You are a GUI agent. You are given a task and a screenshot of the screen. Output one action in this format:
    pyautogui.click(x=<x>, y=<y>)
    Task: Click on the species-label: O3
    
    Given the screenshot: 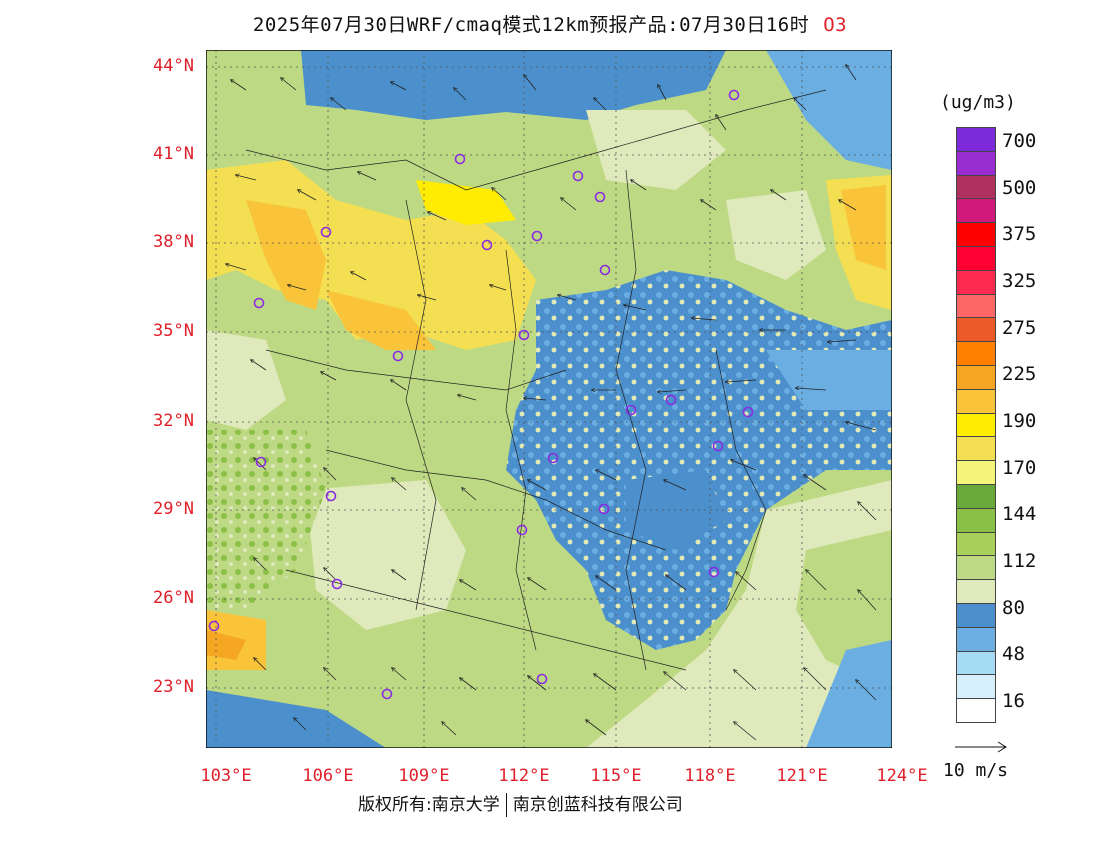 What is the action you would take?
    pyautogui.click(x=835, y=25)
    